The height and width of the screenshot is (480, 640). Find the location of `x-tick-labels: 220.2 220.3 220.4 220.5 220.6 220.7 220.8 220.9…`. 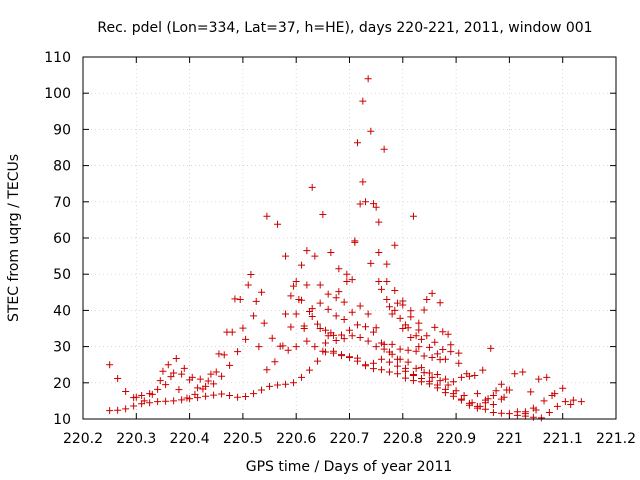

x-tick-labels: 220.2 220.3 220.4 220.5 220.6 220.7 220.8 220.9… is located at coordinates (349, 439).